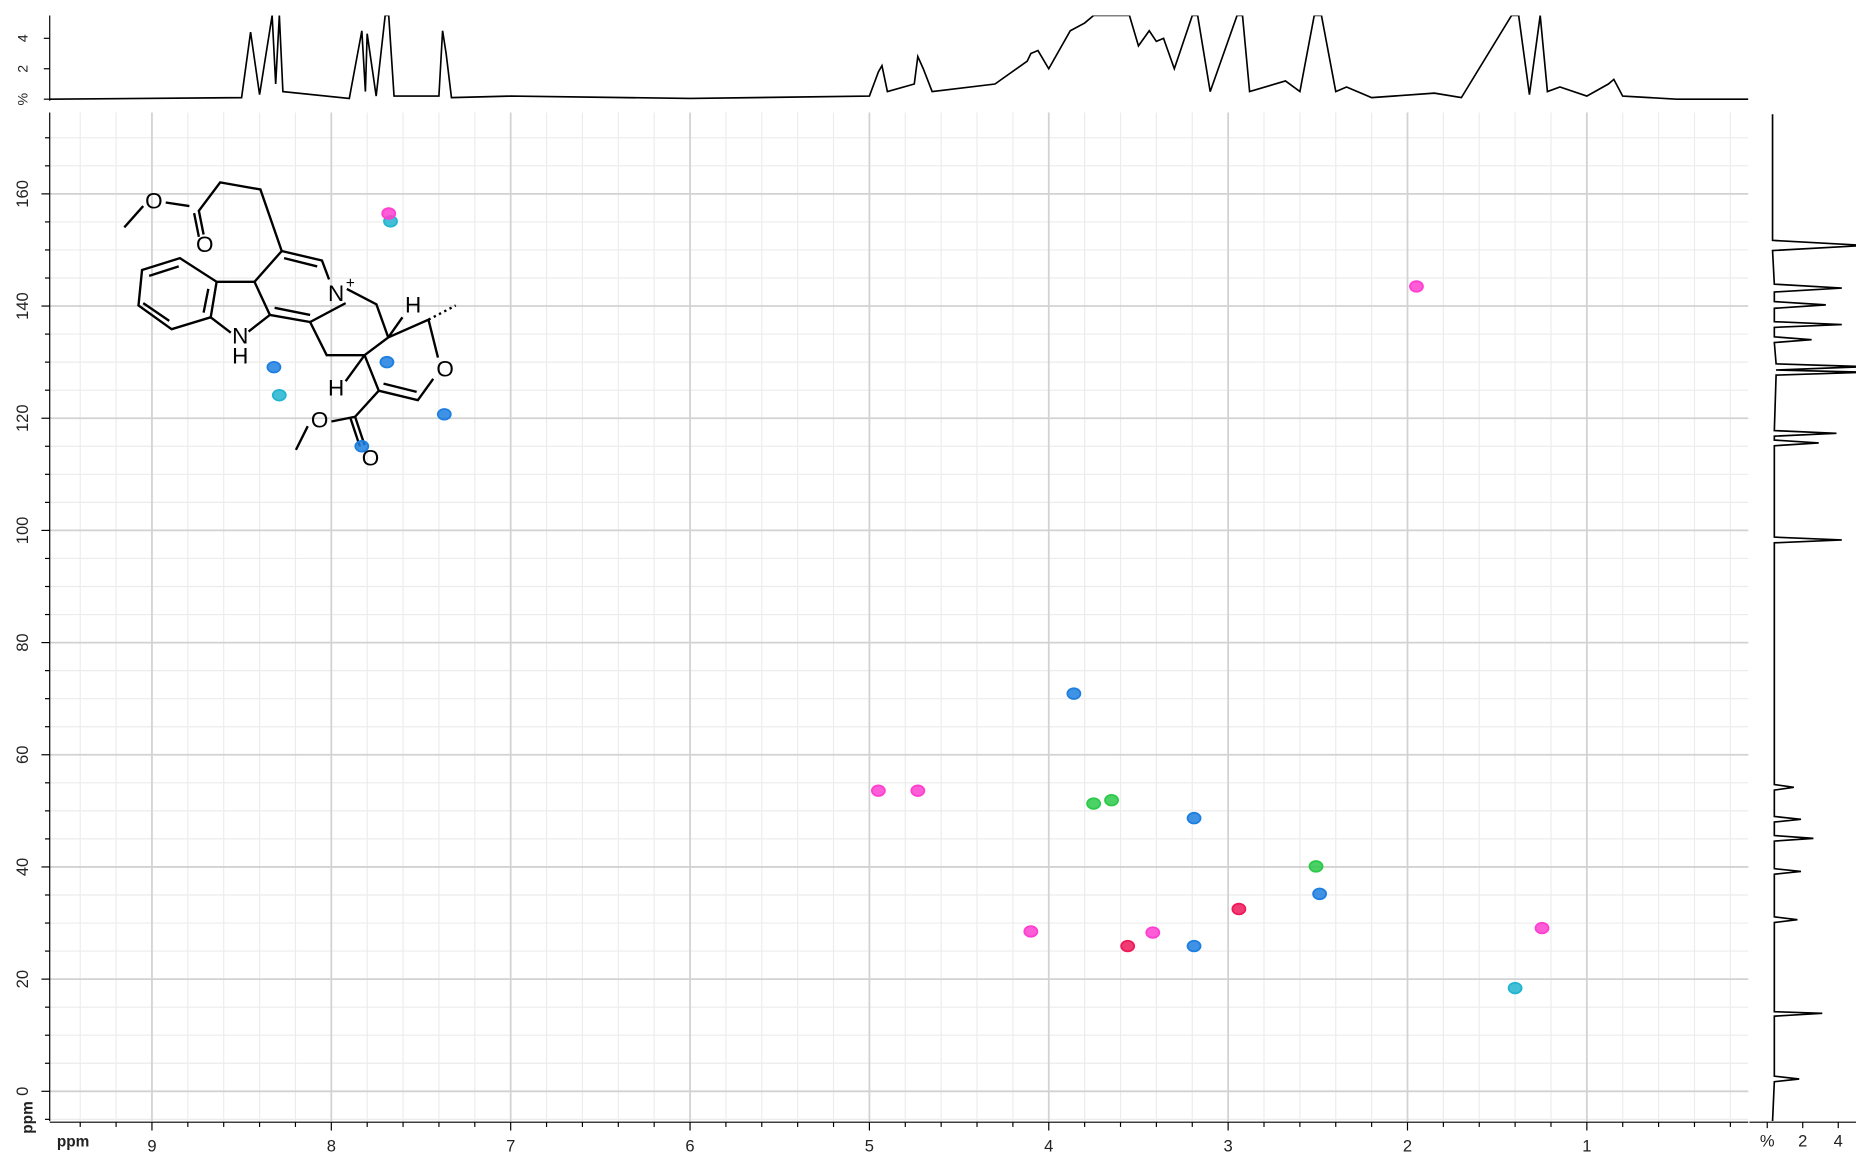 The image size is (1856, 1159). What do you see at coordinates (22, 306) in the screenshot?
I see `y-tick-label: 140` at bounding box center [22, 306].